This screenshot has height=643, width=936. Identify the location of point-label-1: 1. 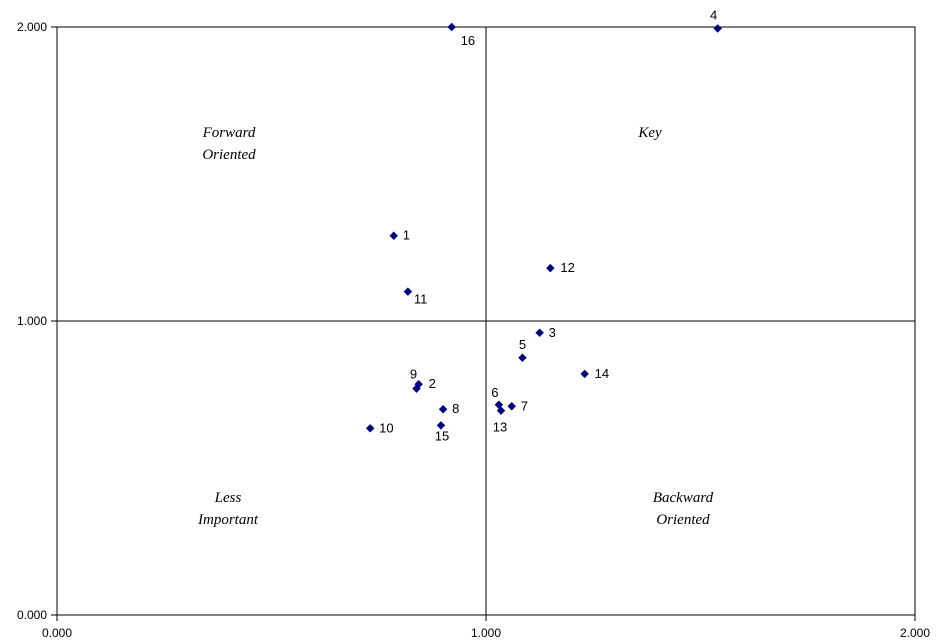
(406, 235).